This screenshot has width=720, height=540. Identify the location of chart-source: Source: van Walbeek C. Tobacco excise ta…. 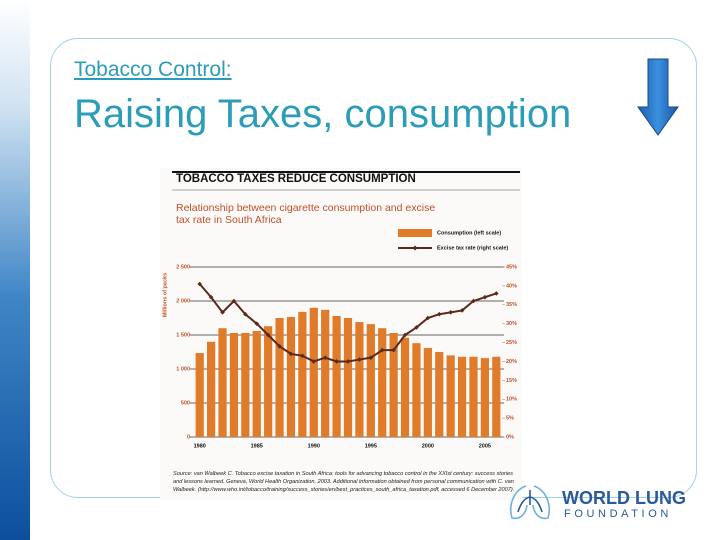
(344, 482).